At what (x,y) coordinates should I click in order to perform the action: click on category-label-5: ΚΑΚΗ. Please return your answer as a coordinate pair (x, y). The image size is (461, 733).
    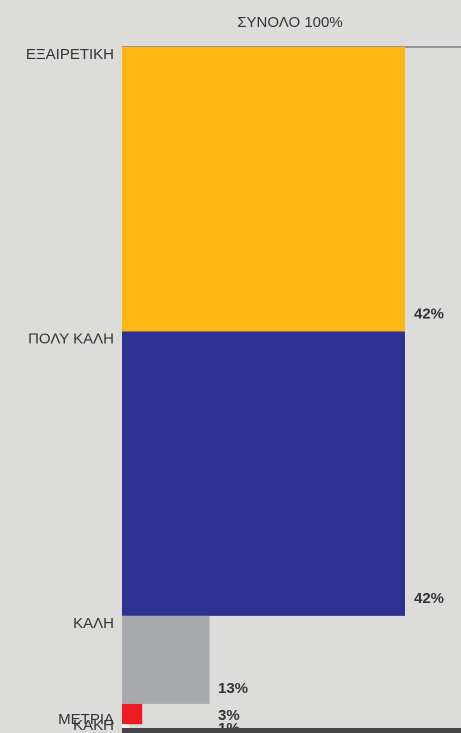
    Looking at the image, I should click on (93, 725).